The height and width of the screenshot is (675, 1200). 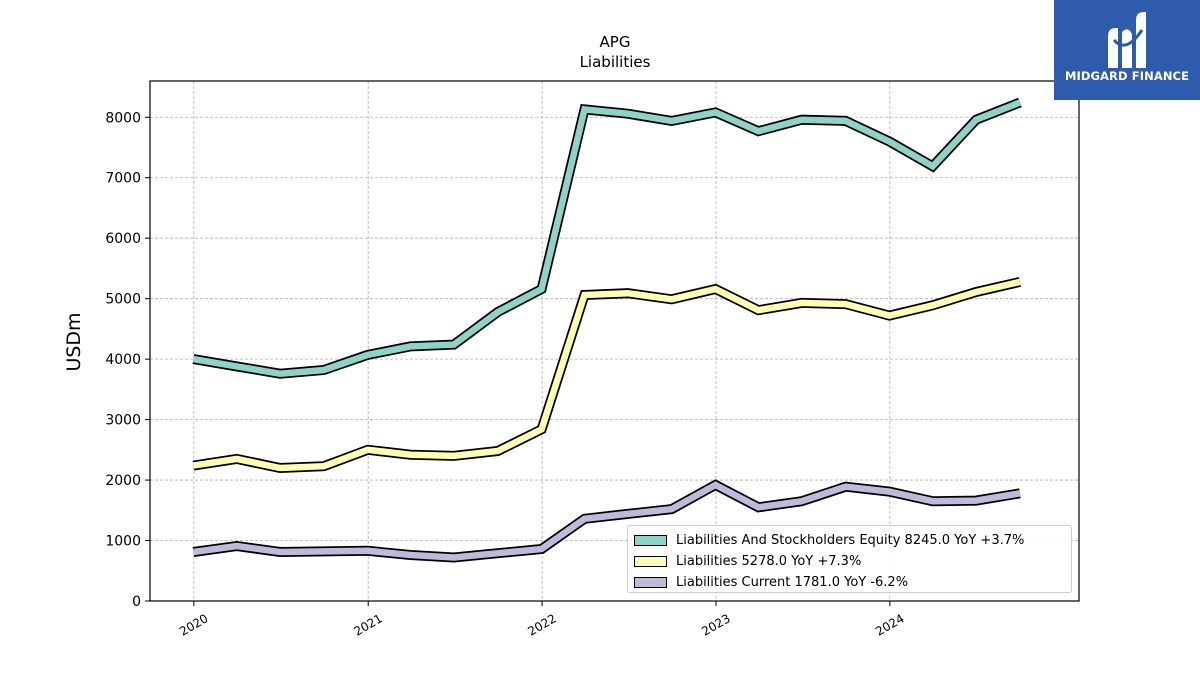 I want to click on brand-logo: MIDGARD FINANCE, so click(x=1127, y=50).